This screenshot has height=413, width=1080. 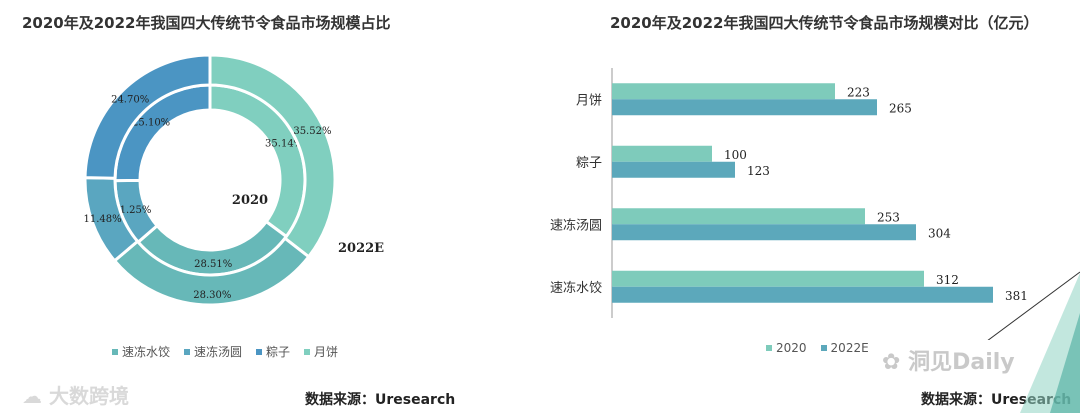 I want to click on watermark-left-text: 大数跨境, so click(x=88, y=396).